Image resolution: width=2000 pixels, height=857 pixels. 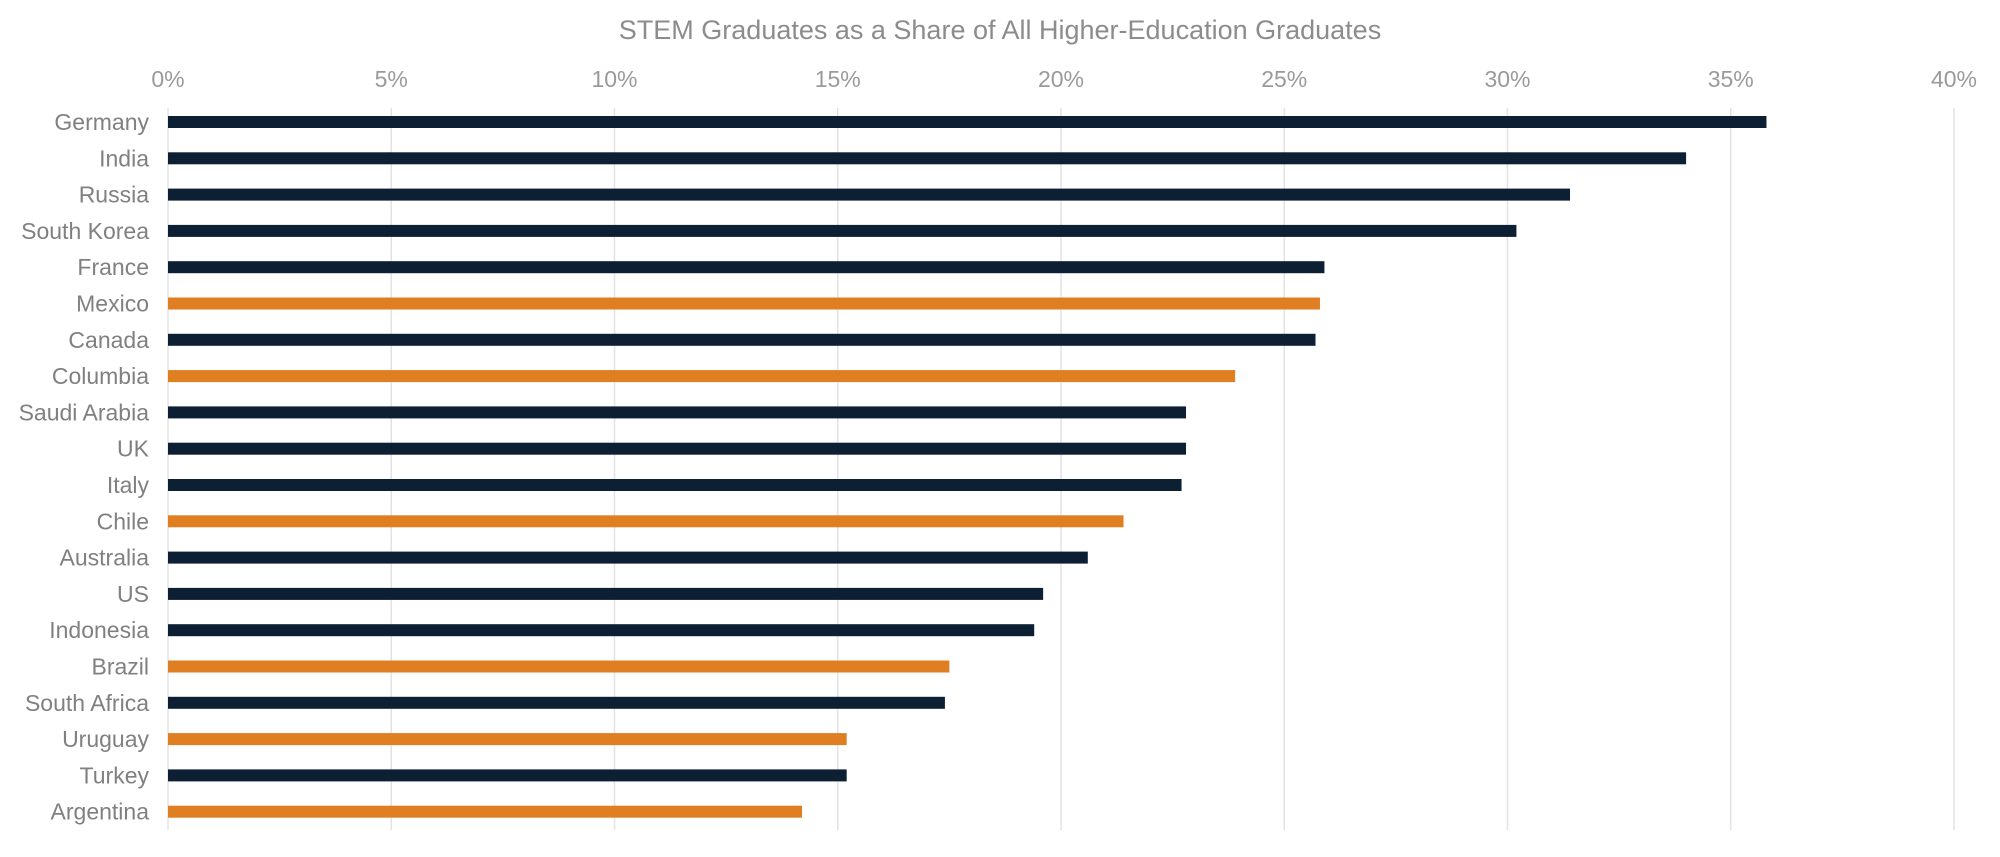 What do you see at coordinates (133, 594) in the screenshot?
I see `category-label: US` at bounding box center [133, 594].